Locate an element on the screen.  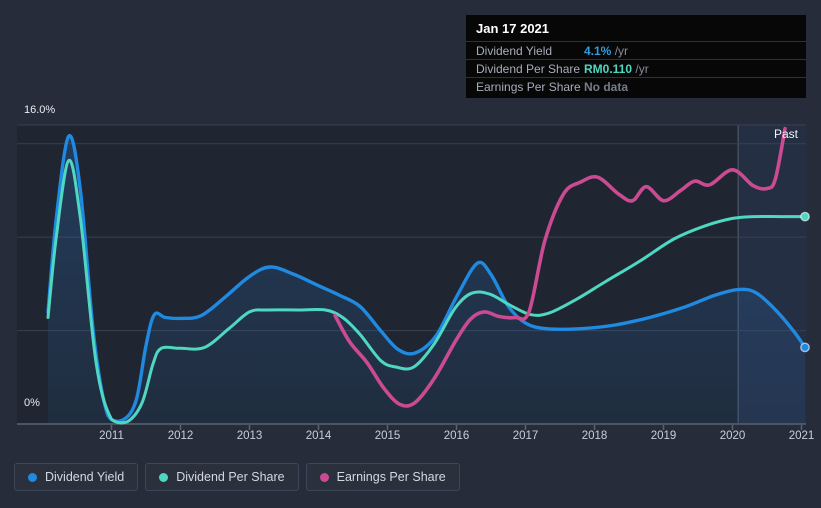
x-axis-label-2011: 2011 is located at coordinates (111, 436).